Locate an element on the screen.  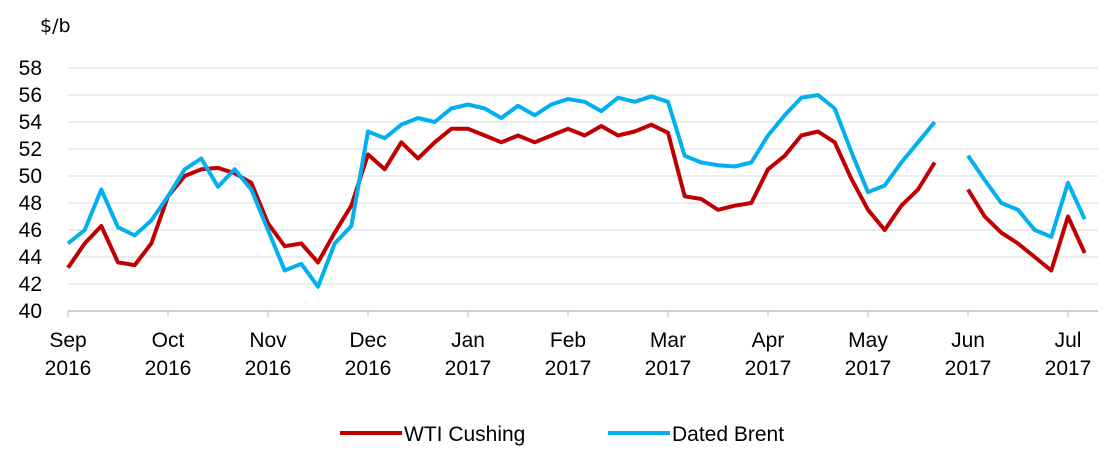
y-tick-label: 52 is located at coordinates (30, 149).